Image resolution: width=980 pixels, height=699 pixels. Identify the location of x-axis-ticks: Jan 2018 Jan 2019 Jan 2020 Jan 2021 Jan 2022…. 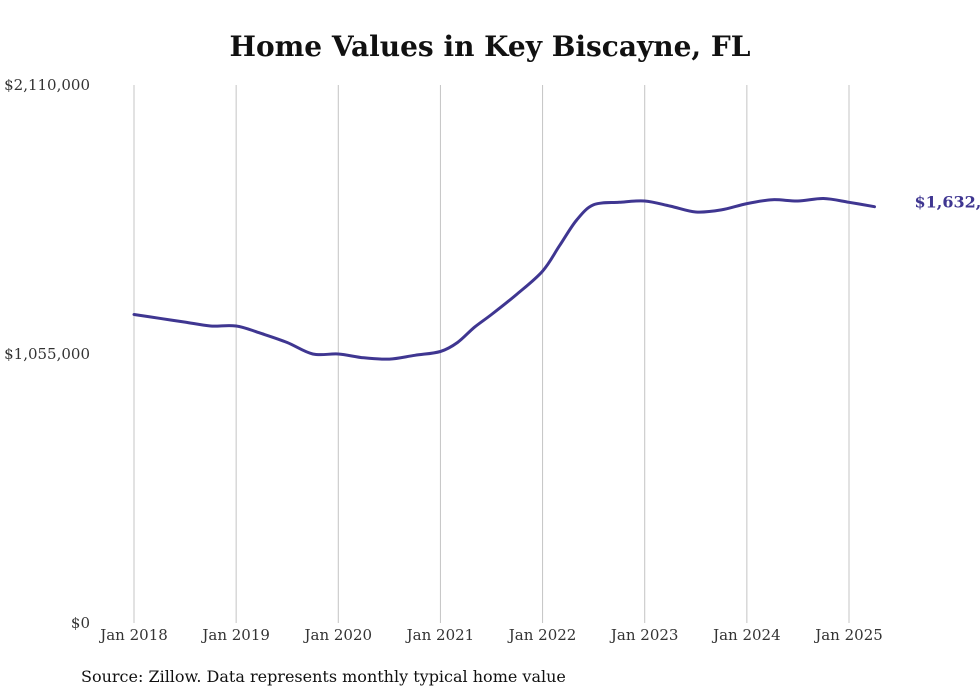
(490, 635).